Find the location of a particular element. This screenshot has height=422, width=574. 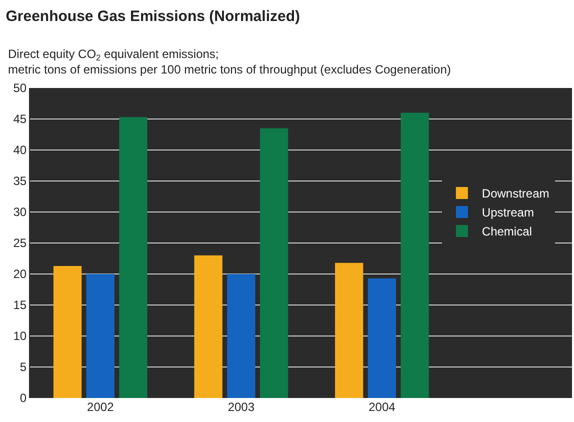

y-tick-label: 40 is located at coordinates (20, 150).